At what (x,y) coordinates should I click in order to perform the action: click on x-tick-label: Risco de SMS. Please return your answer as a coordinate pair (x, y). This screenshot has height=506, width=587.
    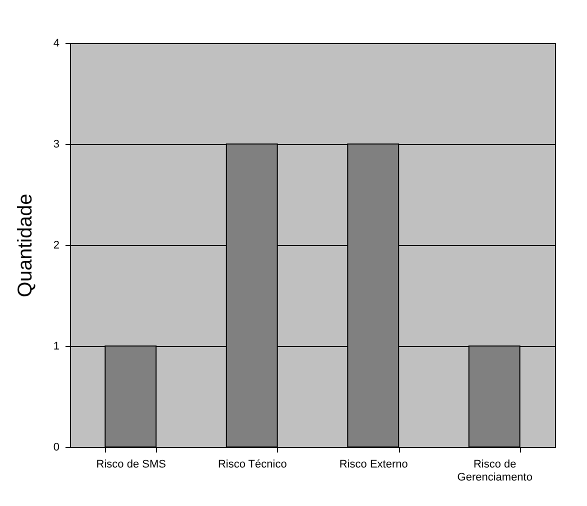
    Looking at the image, I should click on (131, 464).